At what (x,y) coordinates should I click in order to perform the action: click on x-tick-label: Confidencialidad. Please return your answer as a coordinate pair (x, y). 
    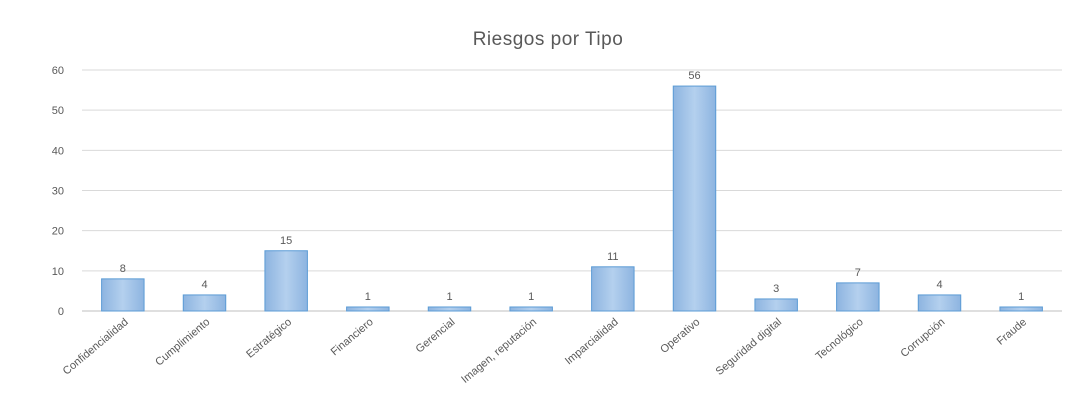
    Looking at the image, I should click on (96, 346).